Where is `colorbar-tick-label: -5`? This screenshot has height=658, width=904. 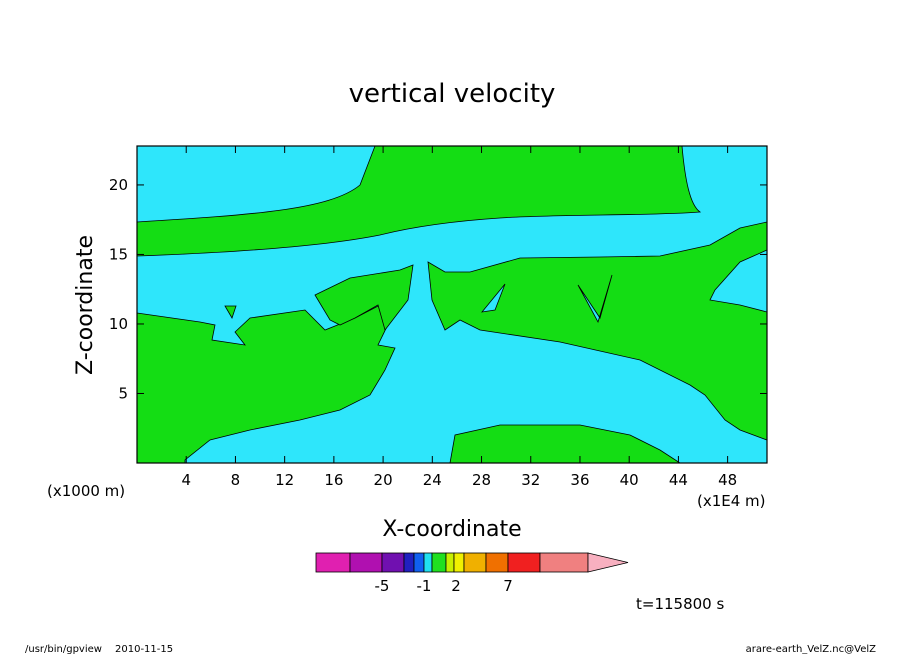 colorbar-tick-label: -5 is located at coordinates (382, 586).